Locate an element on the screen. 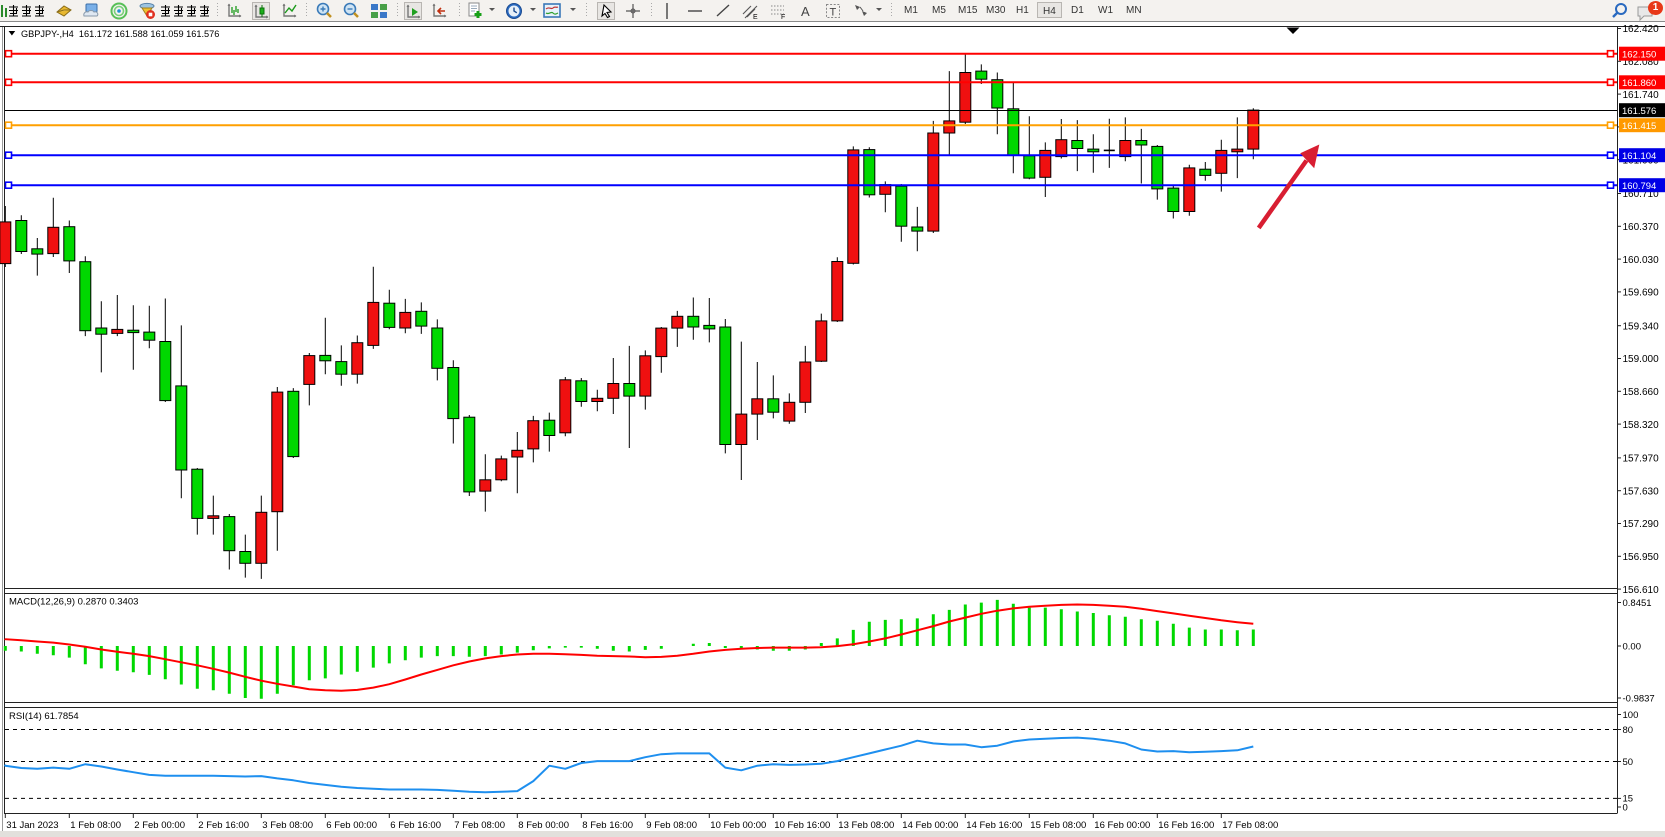 The image size is (1665, 837). svg-text: 158.320 is located at coordinates (1641, 425).